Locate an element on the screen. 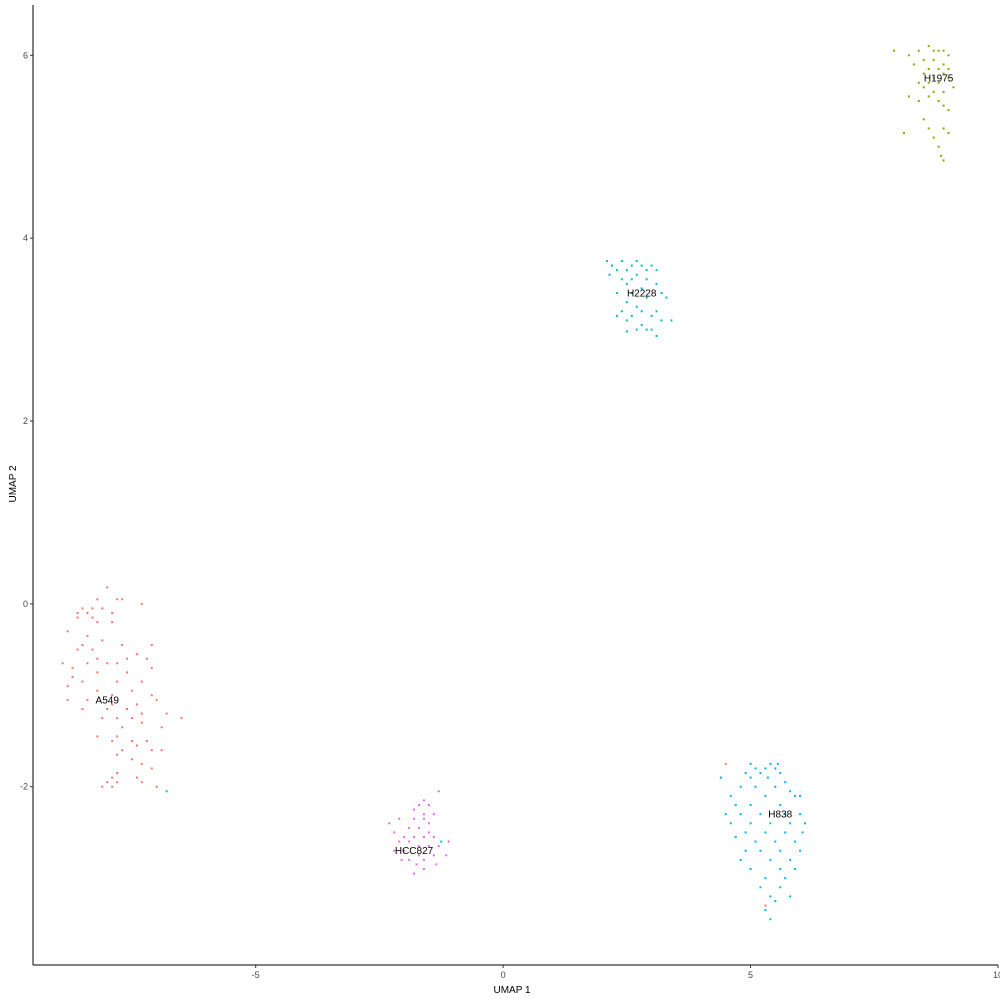 The image size is (1000, 1000). x-tick-label: 10 is located at coordinates (996, 975).